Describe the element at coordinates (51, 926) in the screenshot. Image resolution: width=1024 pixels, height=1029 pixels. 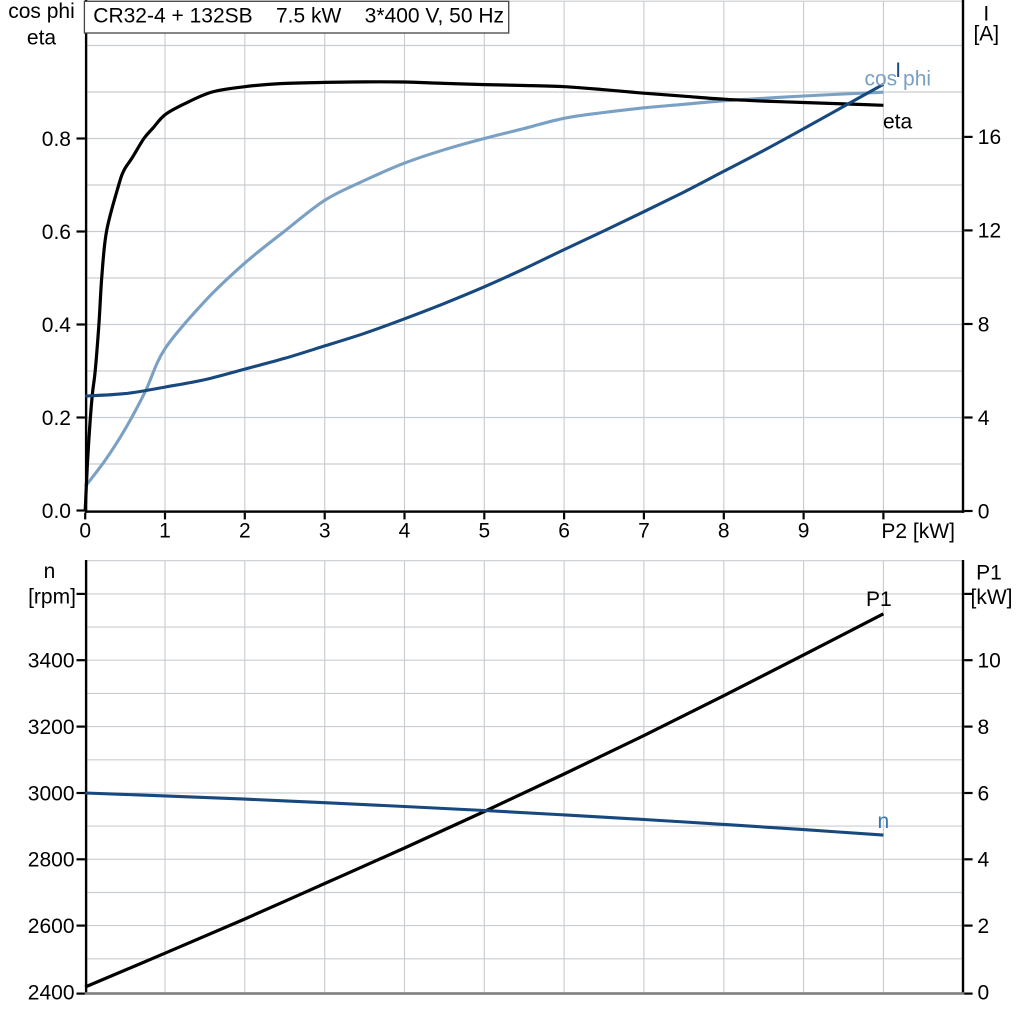
I see `svg-text: 2600` at that location.